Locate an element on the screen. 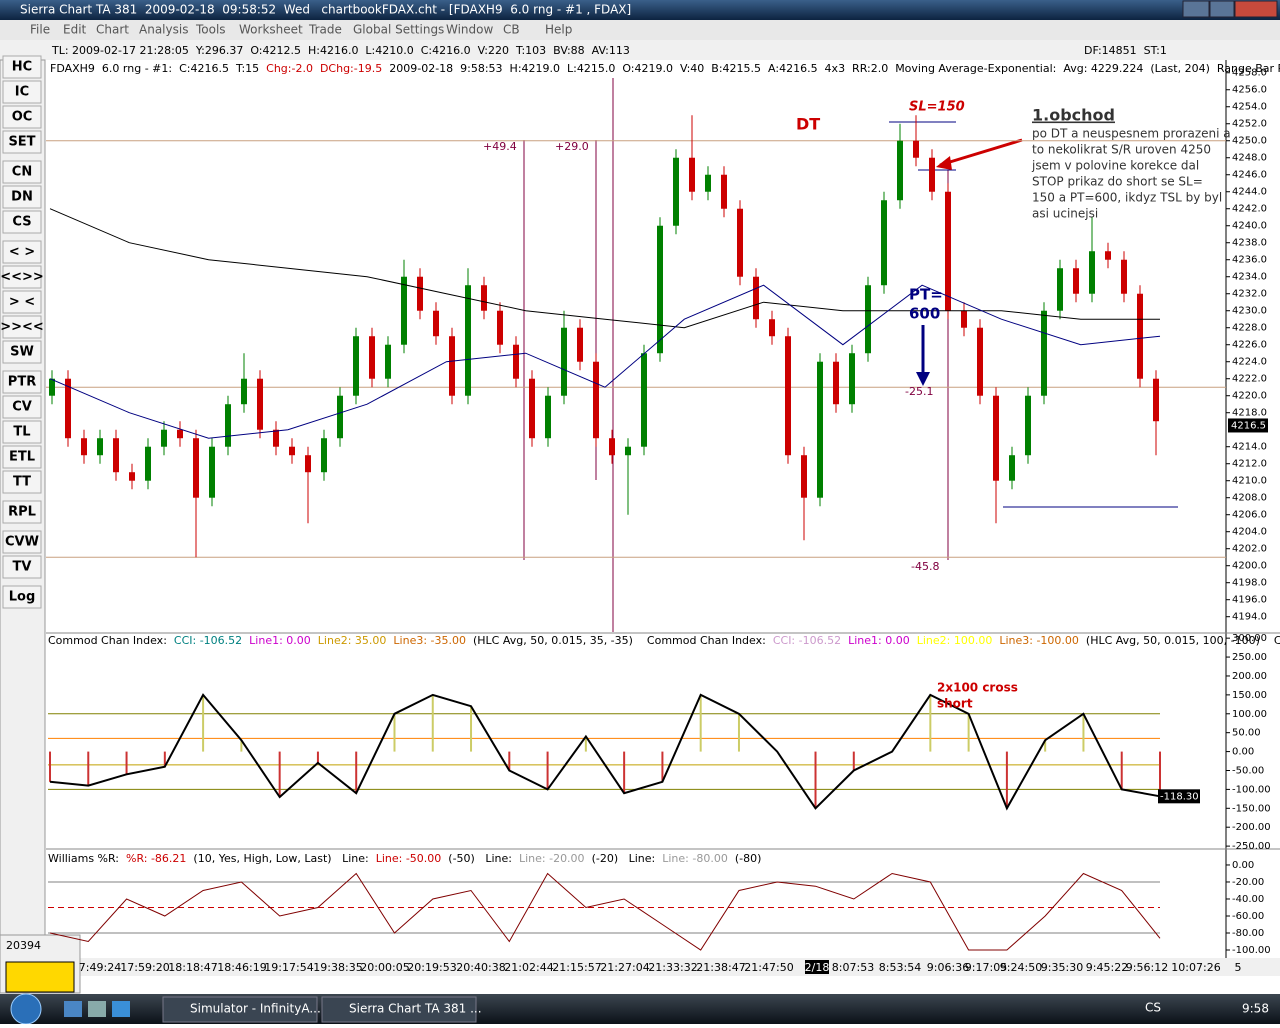 The image size is (1280, 1028). toolbar-button-label: >><< is located at coordinates (22, 327).